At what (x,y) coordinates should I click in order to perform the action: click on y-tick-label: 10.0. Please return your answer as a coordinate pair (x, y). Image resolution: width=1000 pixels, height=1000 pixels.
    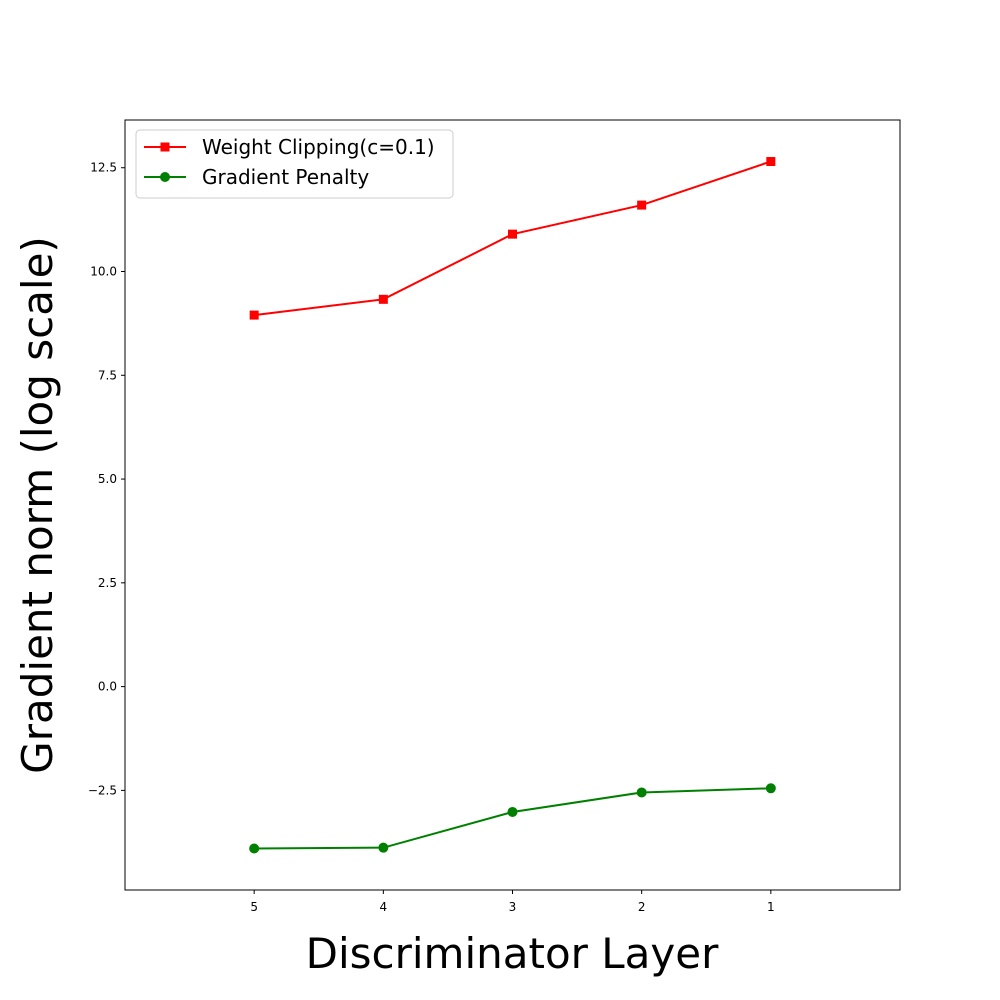
    Looking at the image, I should click on (103, 272).